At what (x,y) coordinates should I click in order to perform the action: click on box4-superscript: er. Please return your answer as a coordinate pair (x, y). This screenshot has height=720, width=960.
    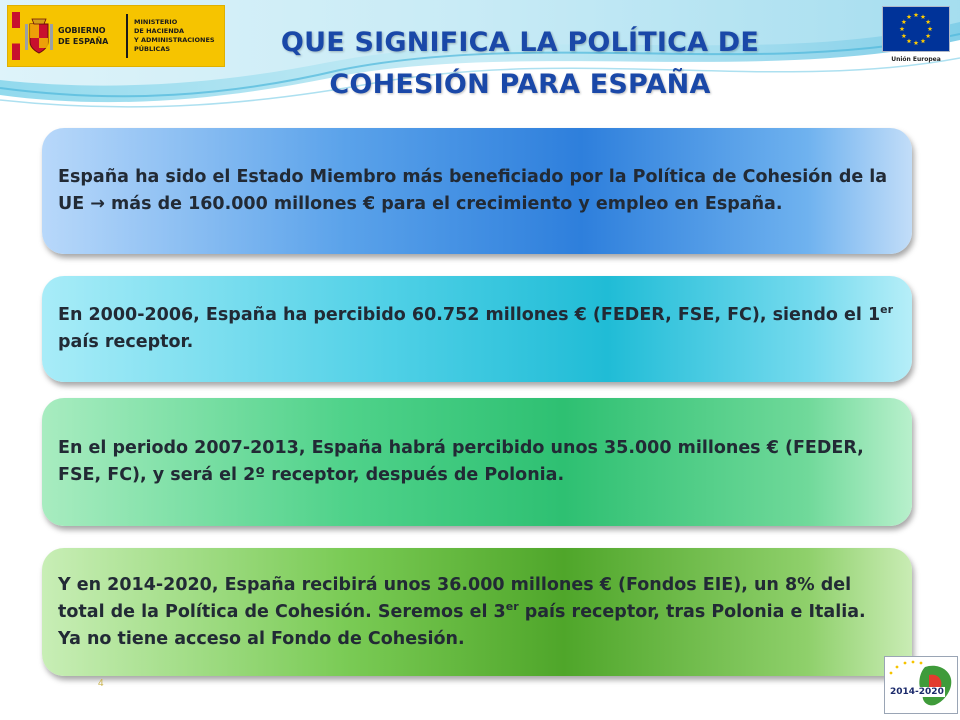
    Looking at the image, I should click on (512, 606).